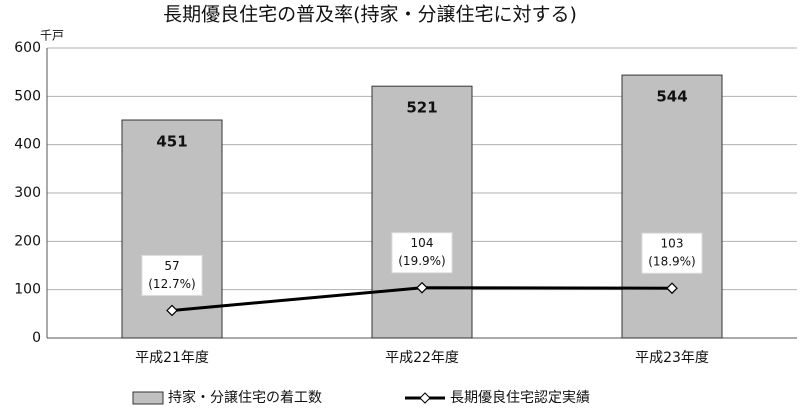 The height and width of the screenshot is (410, 800). What do you see at coordinates (672, 358) in the screenshot?
I see `x-tick-label: 平成23年度` at bounding box center [672, 358].